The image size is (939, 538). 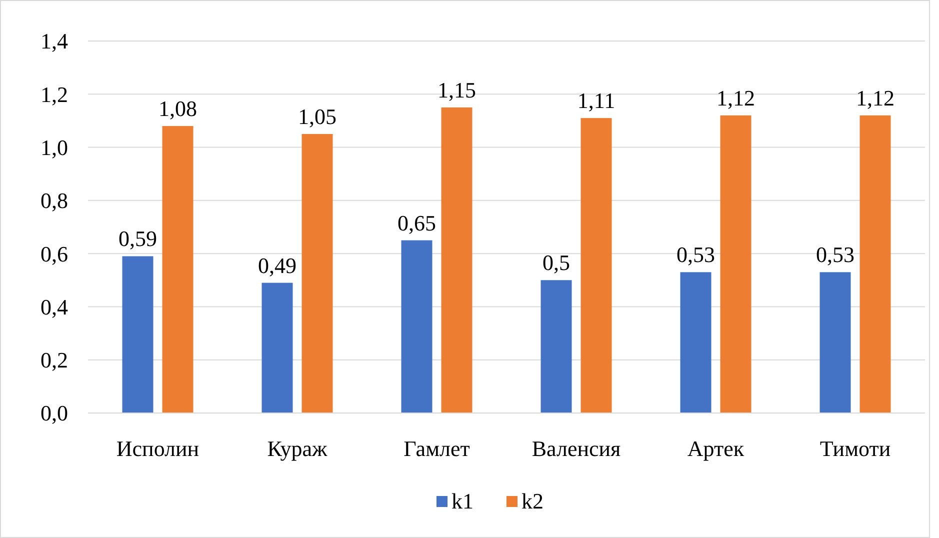 What do you see at coordinates (715, 448) in the screenshot?
I see `x-tick-label: Артек` at bounding box center [715, 448].